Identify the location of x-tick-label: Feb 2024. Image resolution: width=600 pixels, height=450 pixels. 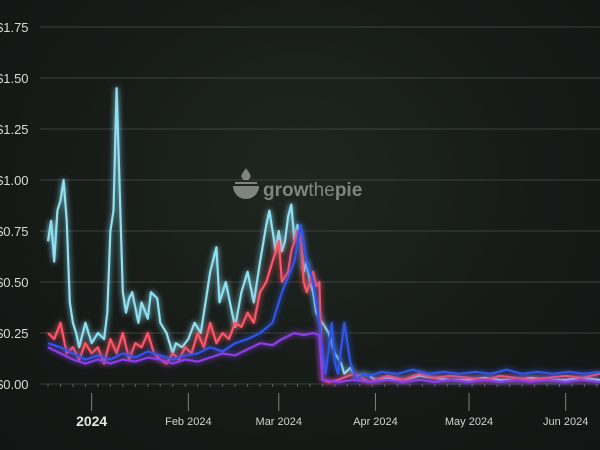
(188, 422).